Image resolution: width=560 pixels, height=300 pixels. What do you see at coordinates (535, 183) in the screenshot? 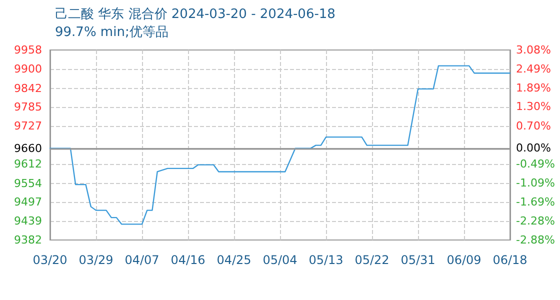
I see `y2-tick-label: -1.09%` at bounding box center [535, 183].